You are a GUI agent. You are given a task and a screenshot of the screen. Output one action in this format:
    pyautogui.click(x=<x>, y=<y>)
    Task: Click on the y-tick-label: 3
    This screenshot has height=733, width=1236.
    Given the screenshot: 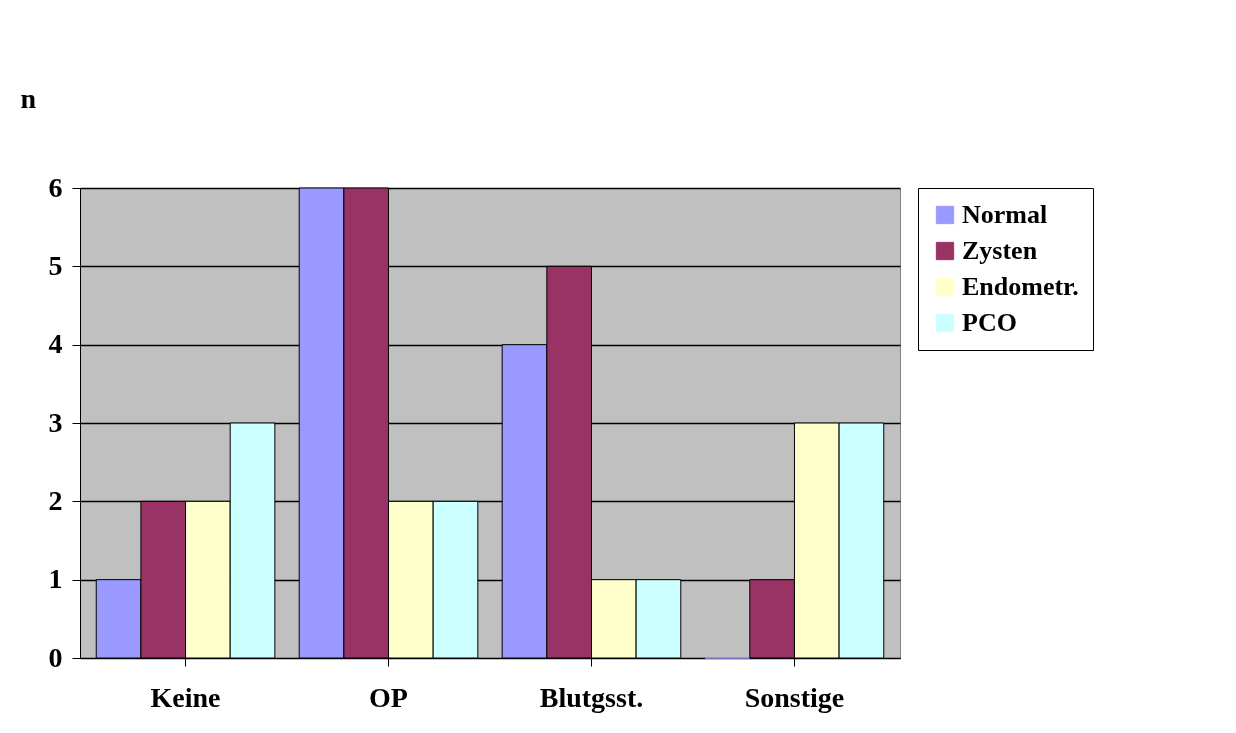 What is the action you would take?
    pyautogui.click(x=55, y=422)
    